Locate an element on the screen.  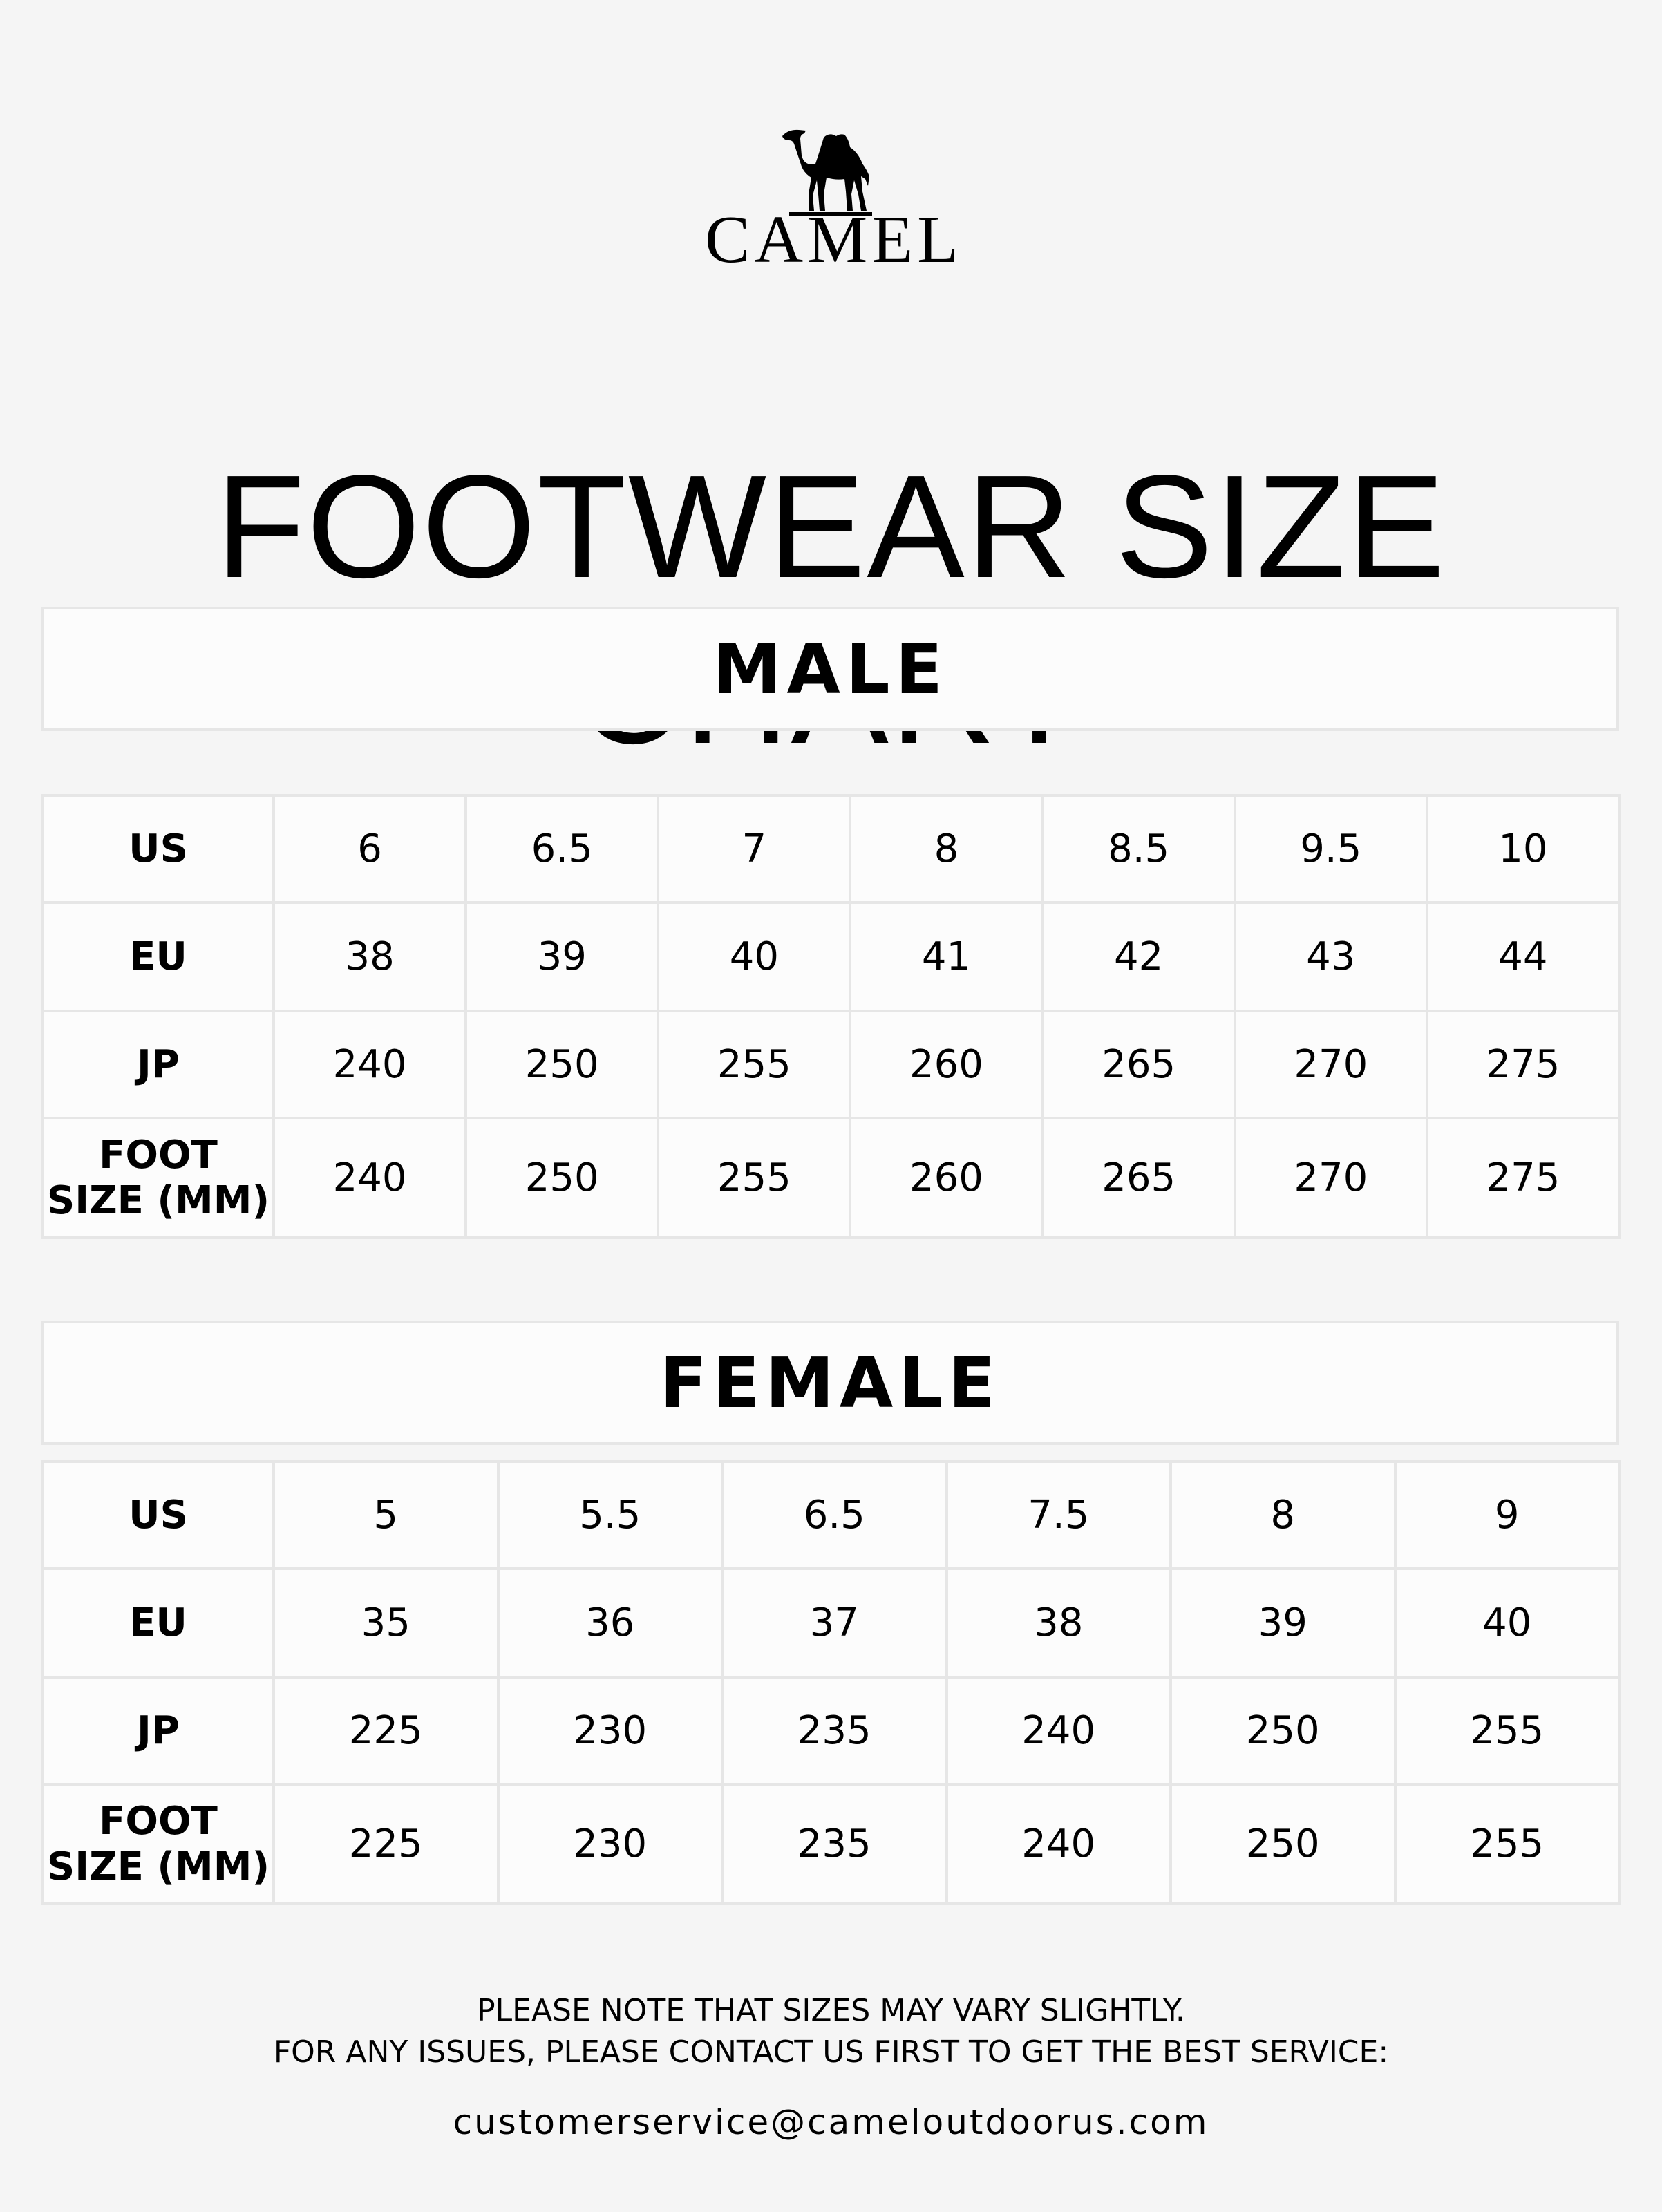
size-cell: 36 is located at coordinates (610, 1623).